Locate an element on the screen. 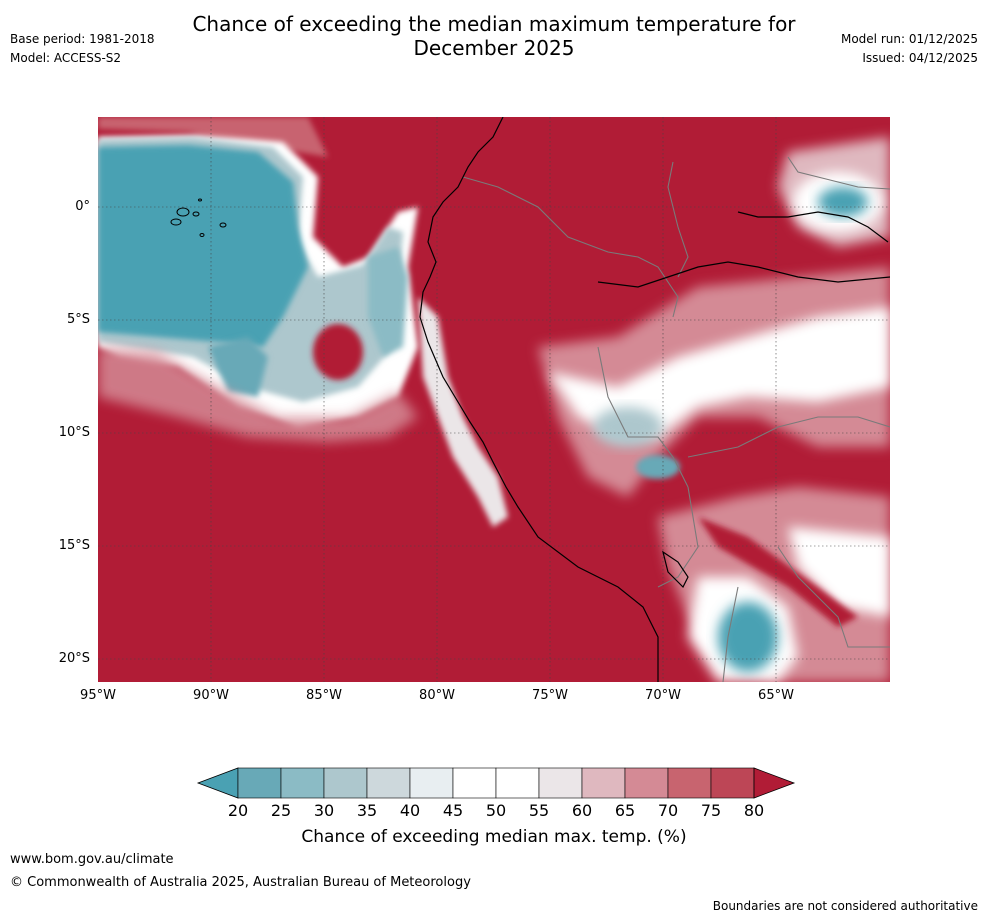 This screenshot has width=988, height=919. white-zone-southeast is located at coordinates (839, 572).